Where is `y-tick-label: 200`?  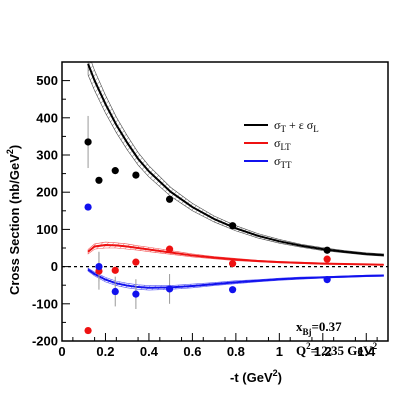
y-tick-label: 200 is located at coordinates (47, 192).